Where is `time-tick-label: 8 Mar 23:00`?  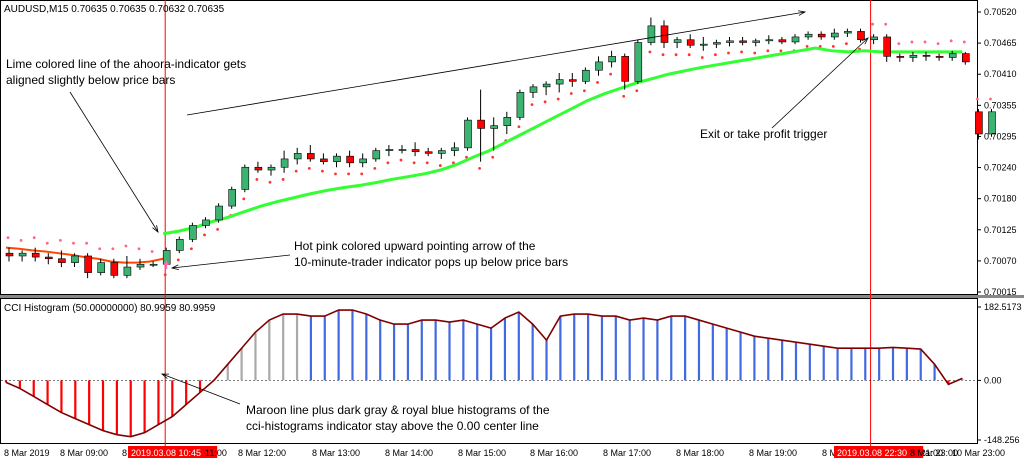
time-tick-label: 8 Mar 23:00 is located at coordinates (934, 453).